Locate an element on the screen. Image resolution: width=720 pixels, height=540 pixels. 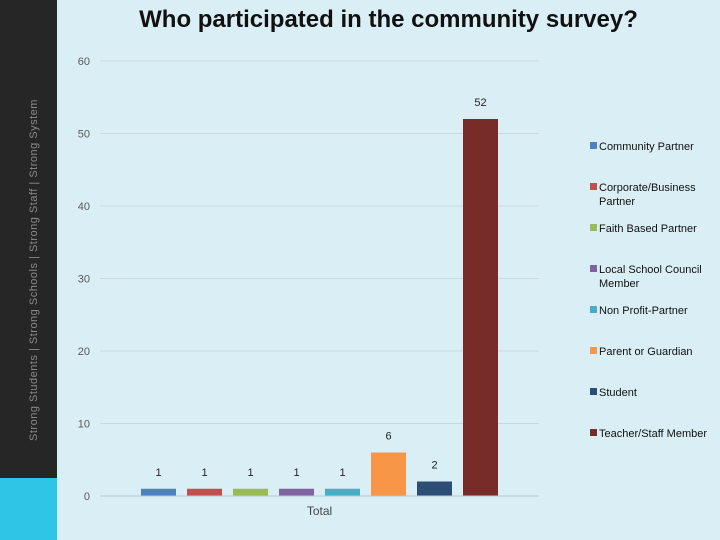
y-tick-label: 50 is located at coordinates (84, 135).